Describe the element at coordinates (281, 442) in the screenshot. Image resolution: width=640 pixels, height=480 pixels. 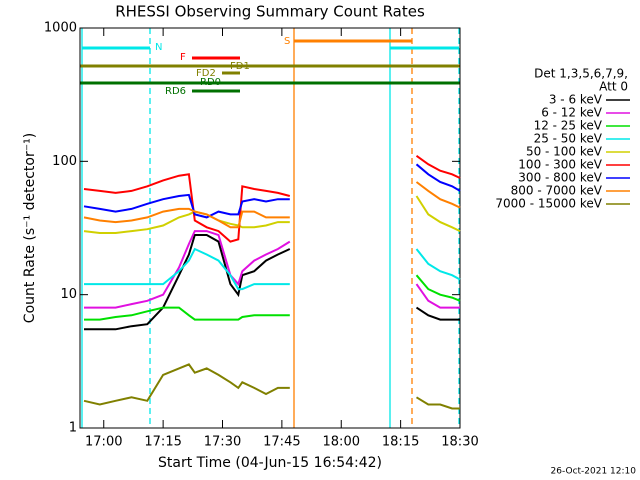
I see `x-tick-label: 17:45` at that location.